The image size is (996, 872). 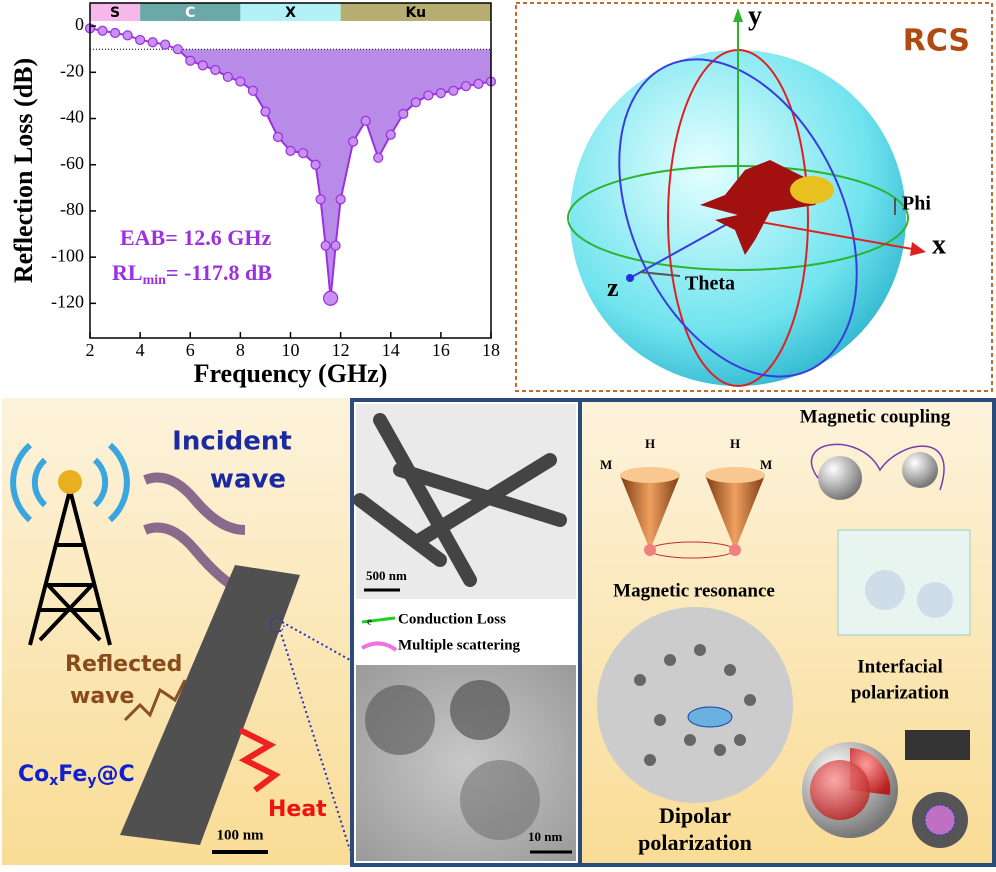 What do you see at coordinates (875, 416) in the screenshot?
I see `label: Magnetic coupling` at bounding box center [875, 416].